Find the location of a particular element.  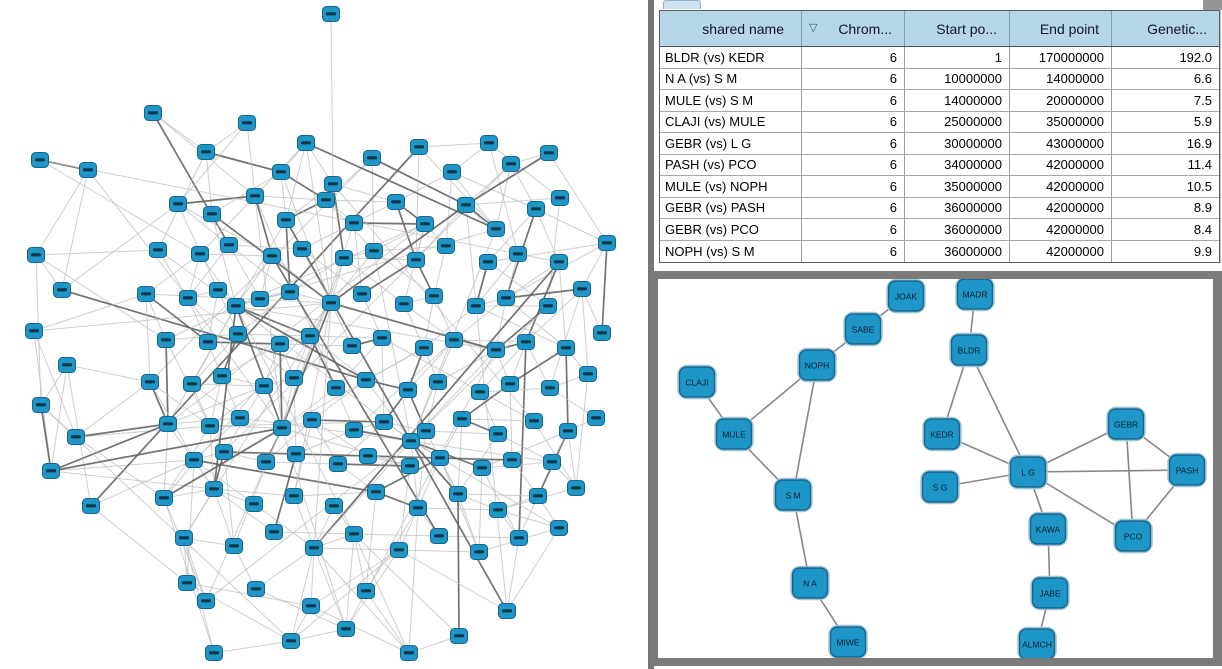

table-row: BLDR (vs) KEDR 6 1 170000000 192.0 is located at coordinates (939, 58).